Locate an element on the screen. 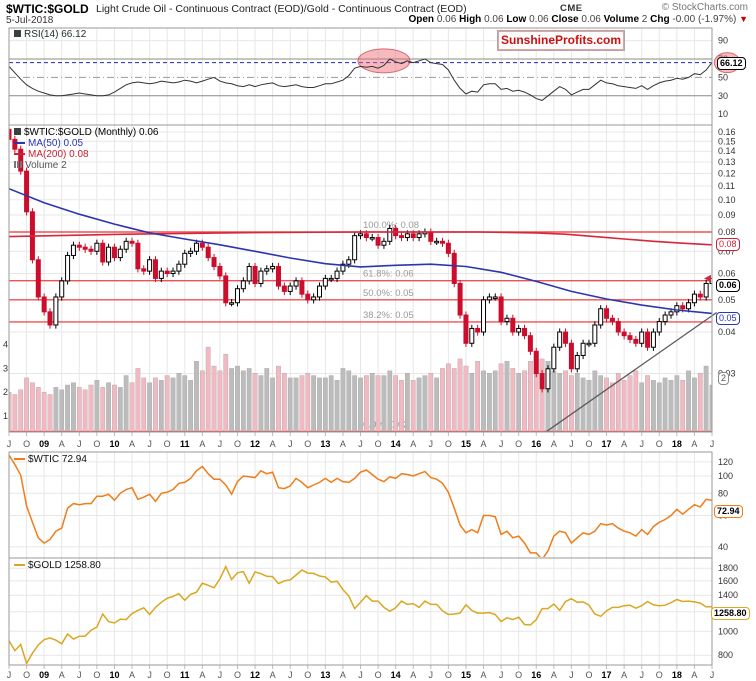  svg-text: 0.16 is located at coordinates (727, 132).